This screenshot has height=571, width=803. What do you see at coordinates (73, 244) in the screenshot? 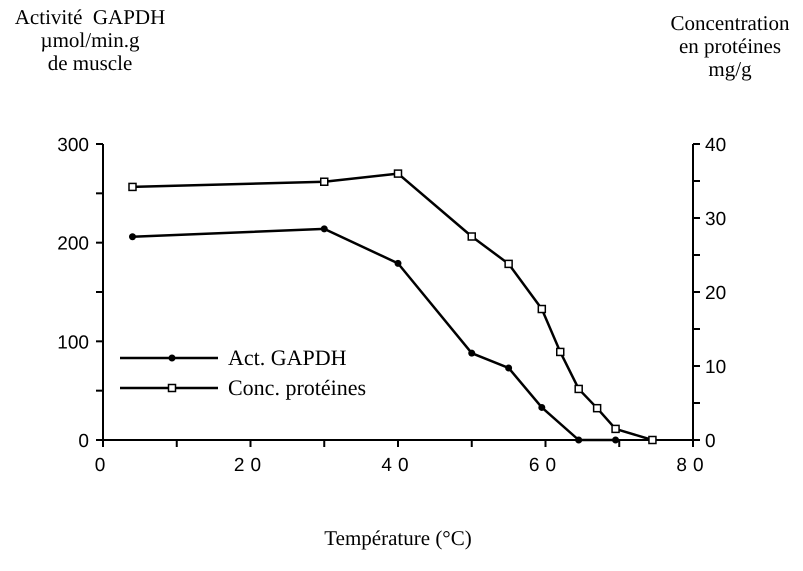
I see `y-tick-label: 200` at bounding box center [73, 244].